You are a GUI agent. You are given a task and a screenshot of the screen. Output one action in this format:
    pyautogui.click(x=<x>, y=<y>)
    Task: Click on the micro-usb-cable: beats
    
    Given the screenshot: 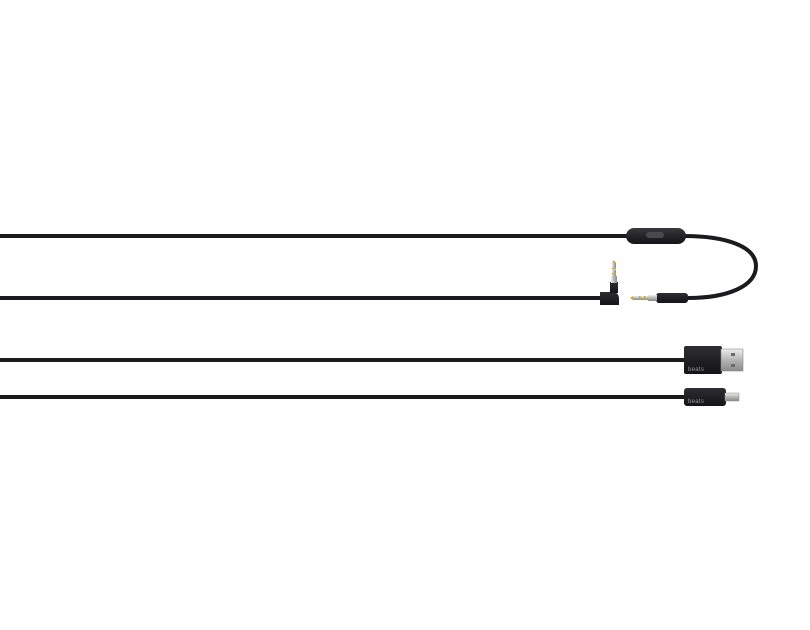 What is the action you would take?
    pyautogui.click(x=370, y=397)
    